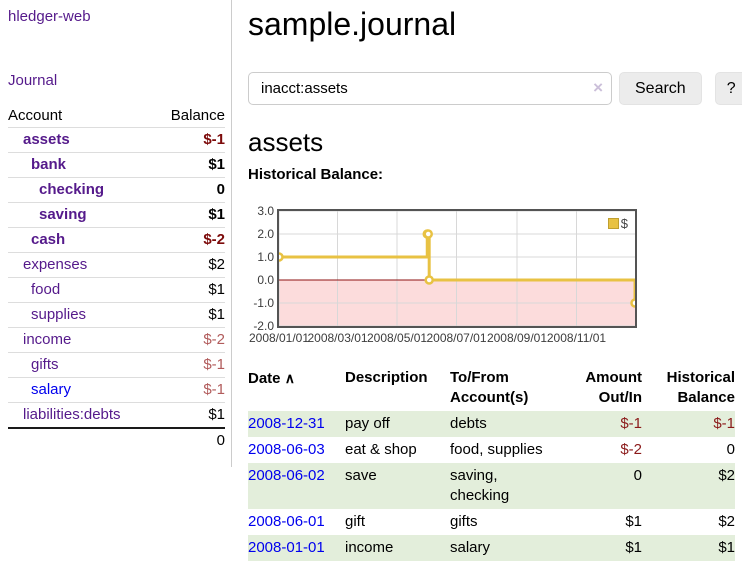  I want to click on register-description: save, so click(397, 486).